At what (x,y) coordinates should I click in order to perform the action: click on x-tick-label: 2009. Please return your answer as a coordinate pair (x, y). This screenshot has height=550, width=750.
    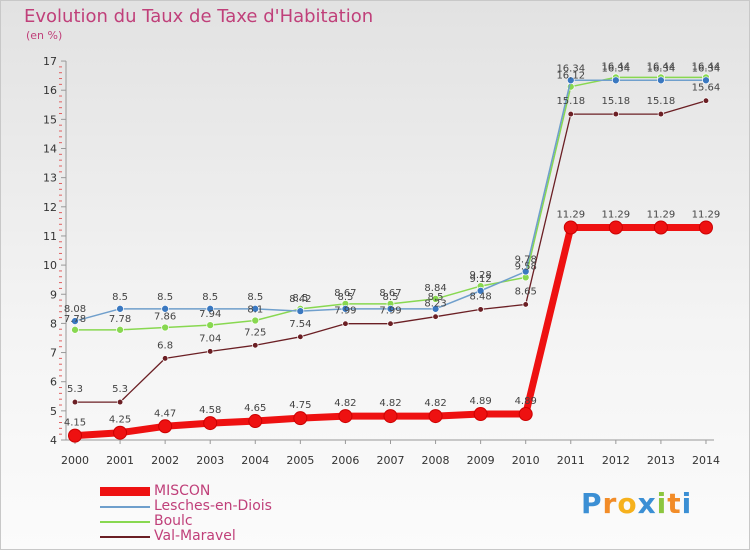
    Looking at the image, I should click on (481, 460).